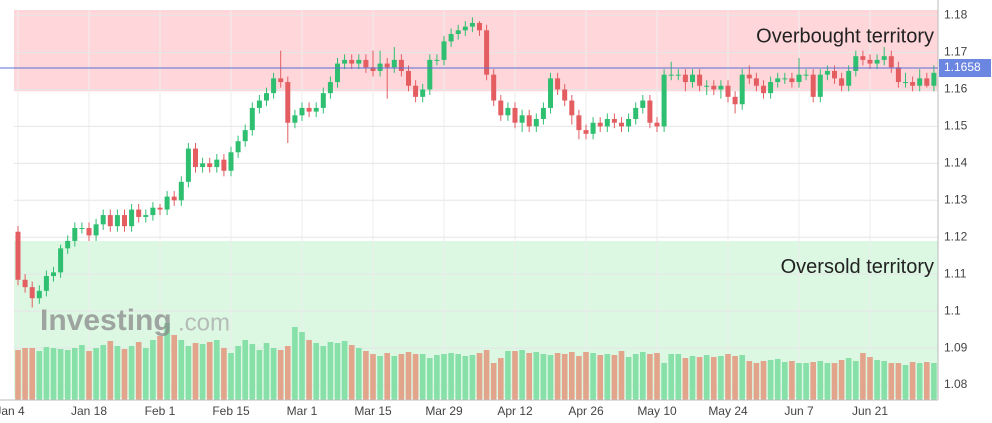  I want to click on y-tick-label: 1.15, so click(956, 126).